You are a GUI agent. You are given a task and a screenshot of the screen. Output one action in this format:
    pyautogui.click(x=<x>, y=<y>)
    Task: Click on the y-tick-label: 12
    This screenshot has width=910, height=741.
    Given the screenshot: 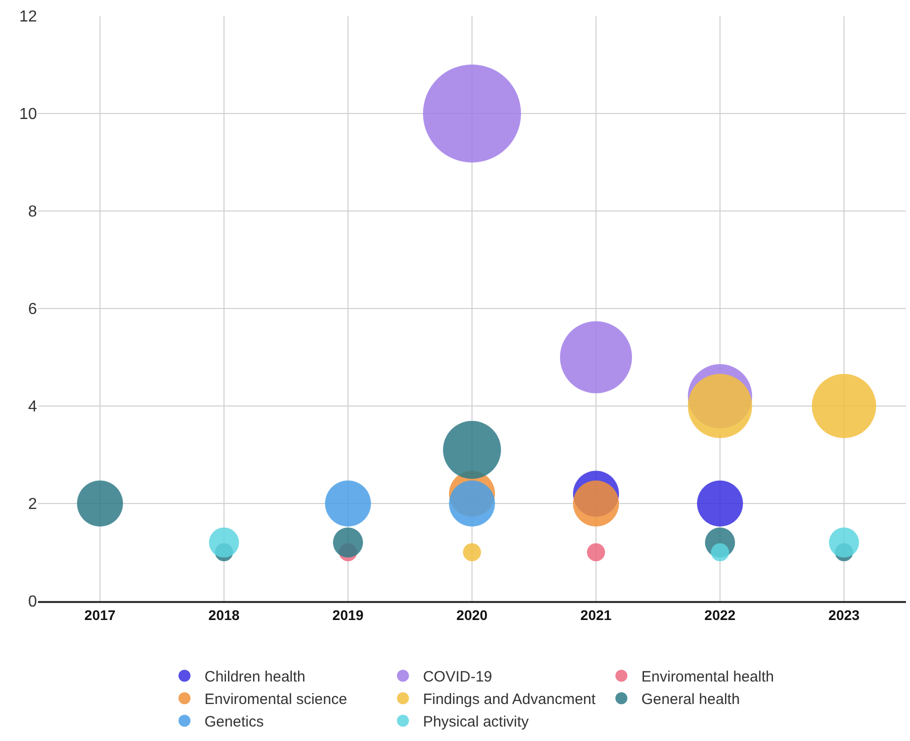 What is the action you would take?
    pyautogui.click(x=28, y=17)
    